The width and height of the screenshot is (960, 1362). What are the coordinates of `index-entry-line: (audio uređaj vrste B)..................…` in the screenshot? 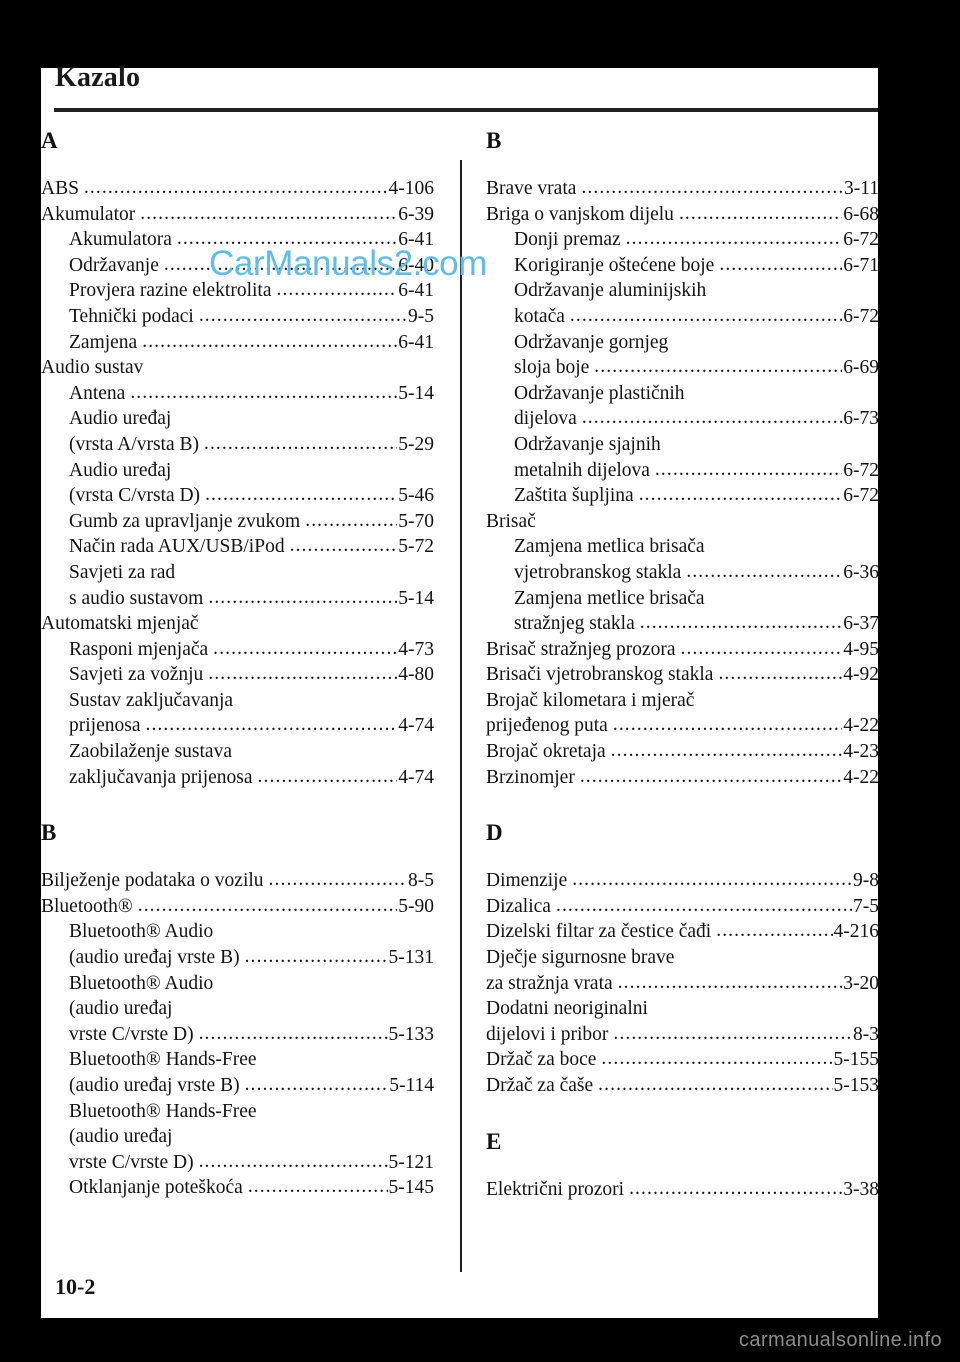 It's located at (237, 1086).